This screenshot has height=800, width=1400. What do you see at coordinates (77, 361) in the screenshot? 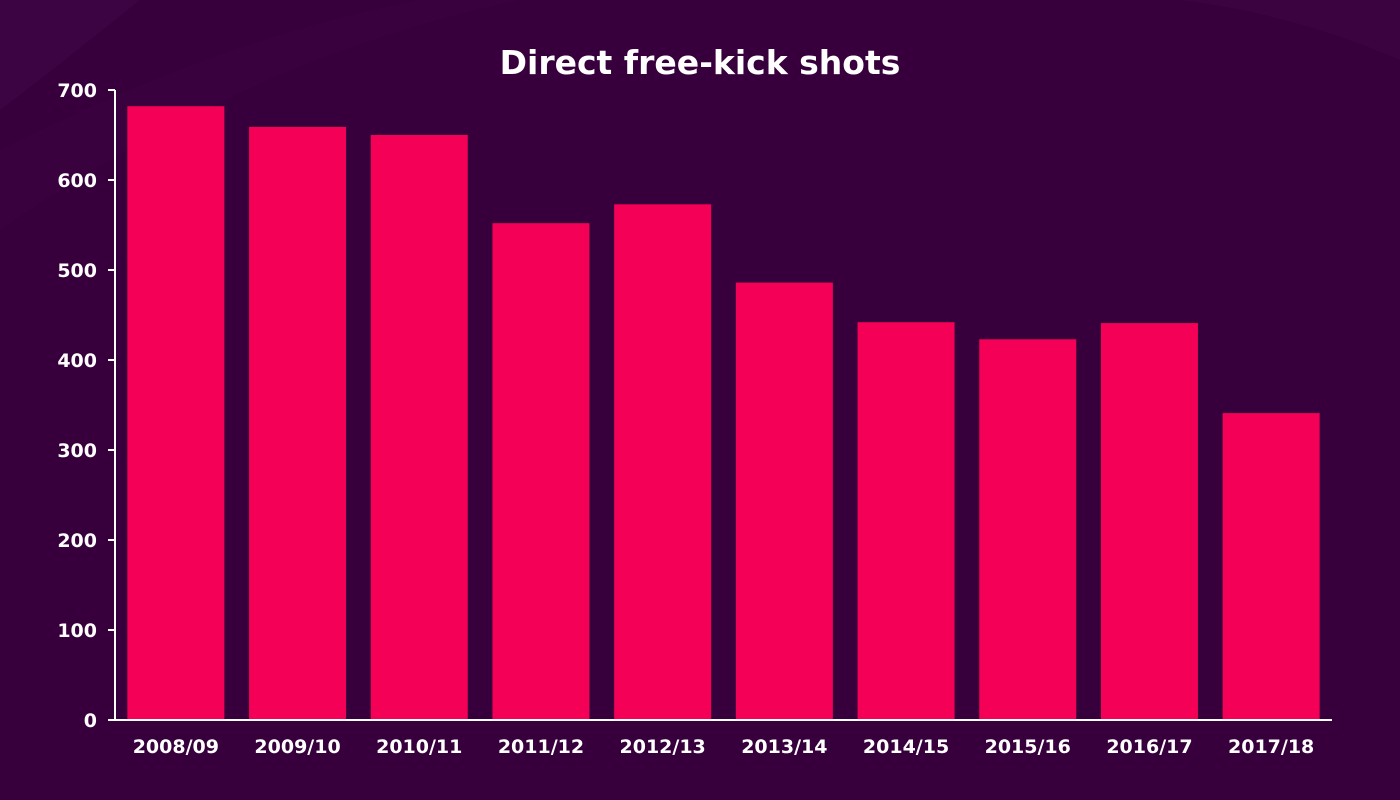
I see `y-tick-label: 400` at bounding box center [77, 361].